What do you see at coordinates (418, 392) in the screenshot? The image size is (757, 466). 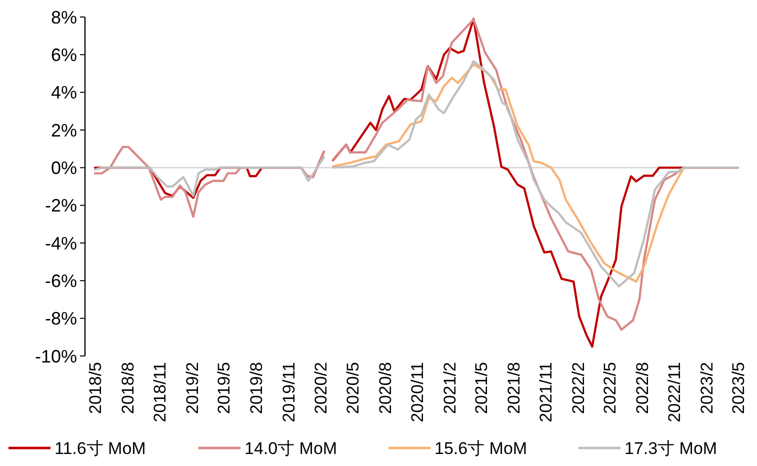 I see `x-tick-label: 2020/11` at bounding box center [418, 392].